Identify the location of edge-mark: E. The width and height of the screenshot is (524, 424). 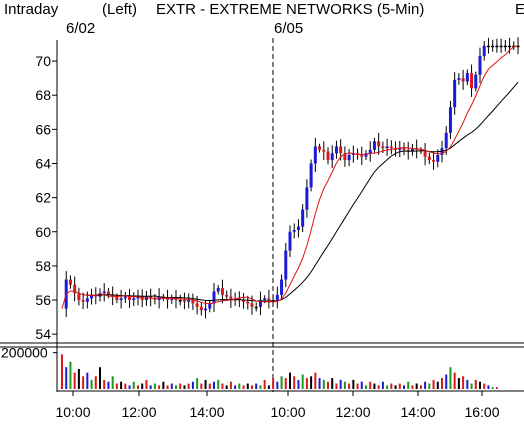
(519, 9).